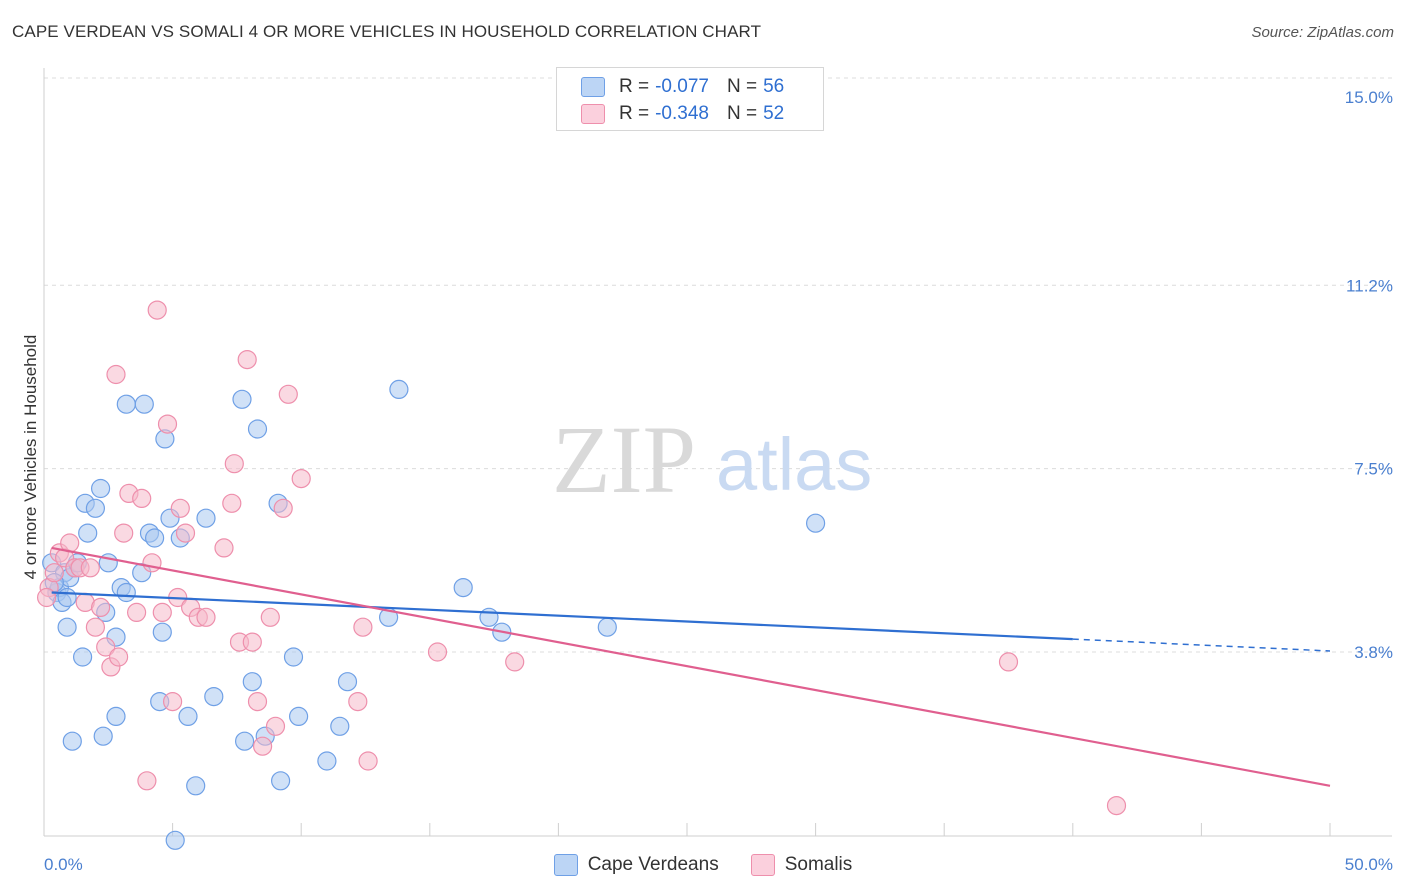 This screenshot has height=892, width=1406. Describe the element at coordinates (624, 459) in the screenshot. I see `watermark-zip: ZIP` at that location.